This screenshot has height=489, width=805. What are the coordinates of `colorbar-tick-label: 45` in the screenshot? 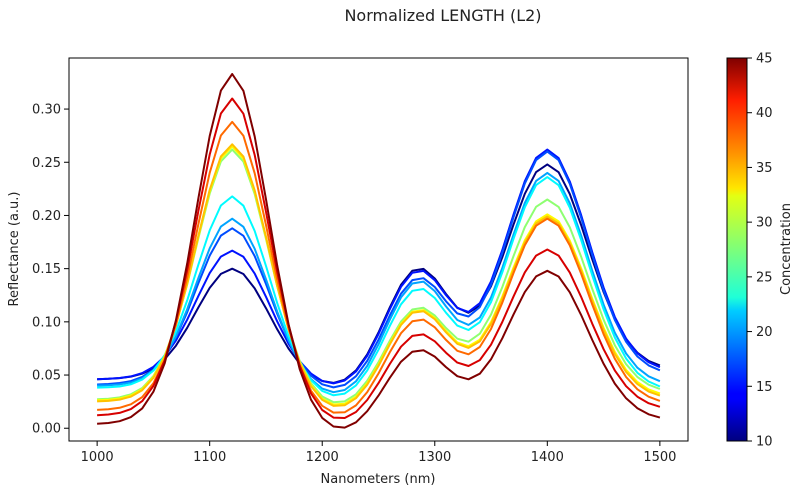 It's located at (764, 59).